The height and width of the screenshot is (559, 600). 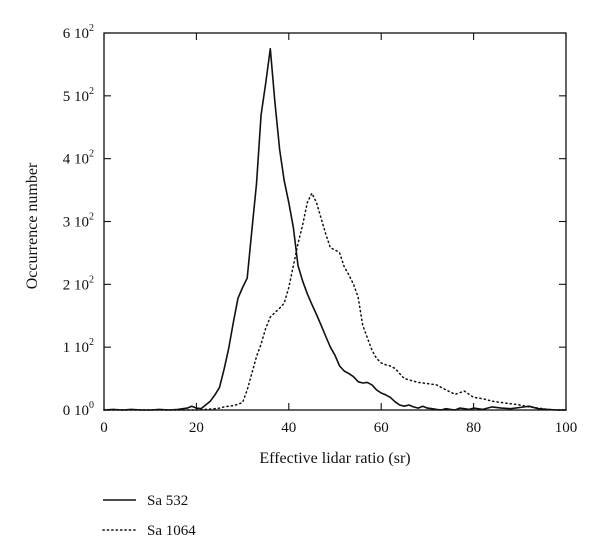 What do you see at coordinates (32, 225) in the screenshot?
I see `y-axis-title: Occurrence number` at bounding box center [32, 225].